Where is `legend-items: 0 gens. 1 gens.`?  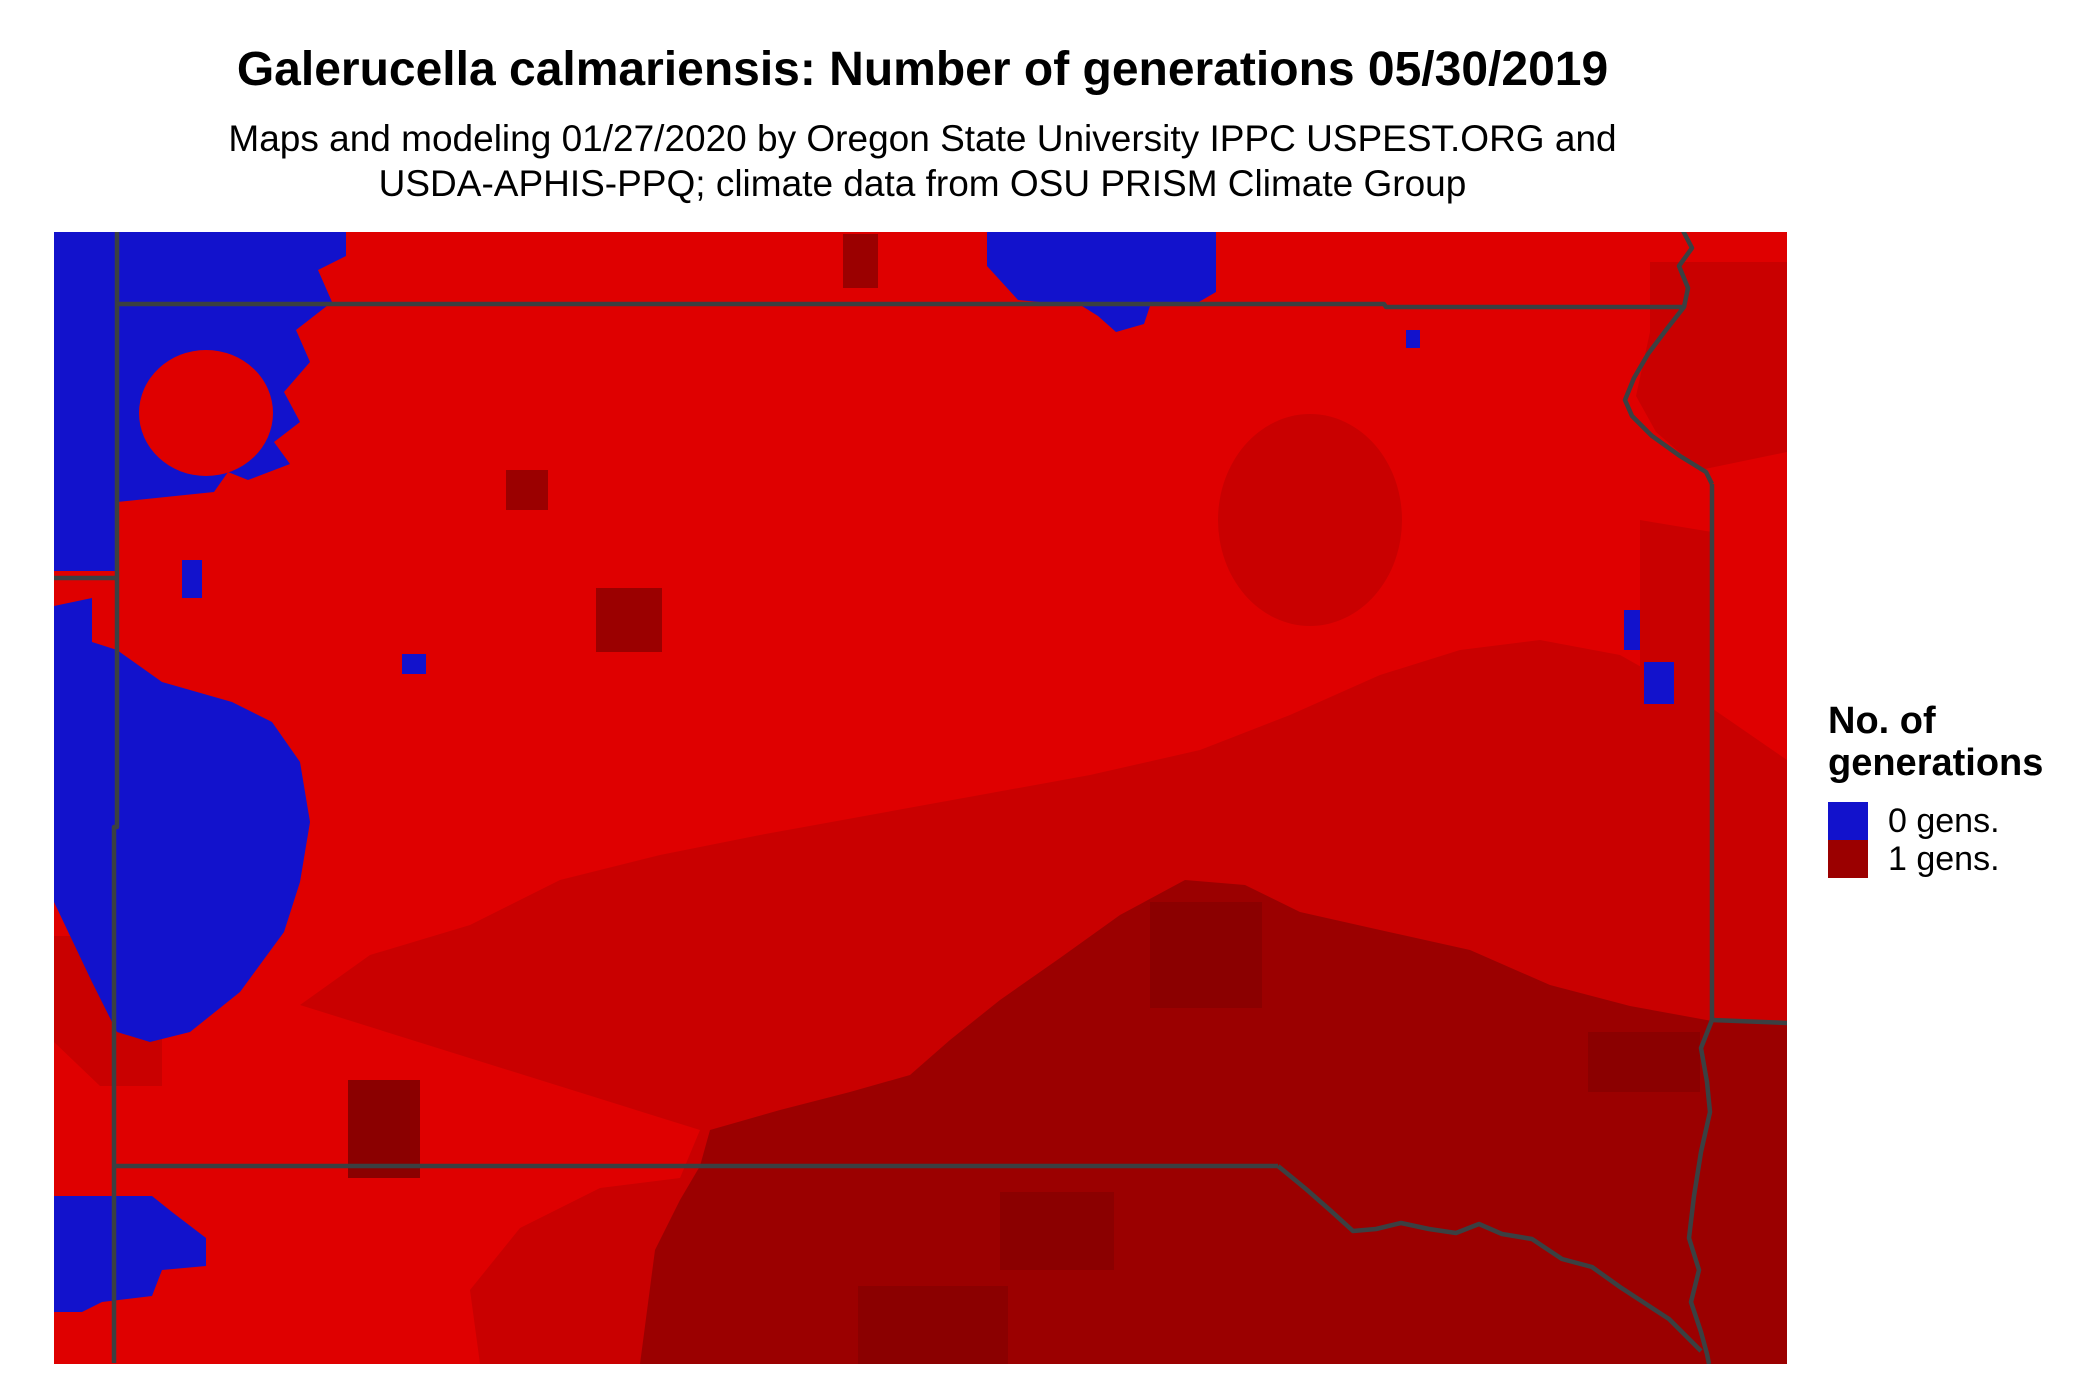
legend-items: 0 gens. 1 gens. is located at coordinates (1963, 840).